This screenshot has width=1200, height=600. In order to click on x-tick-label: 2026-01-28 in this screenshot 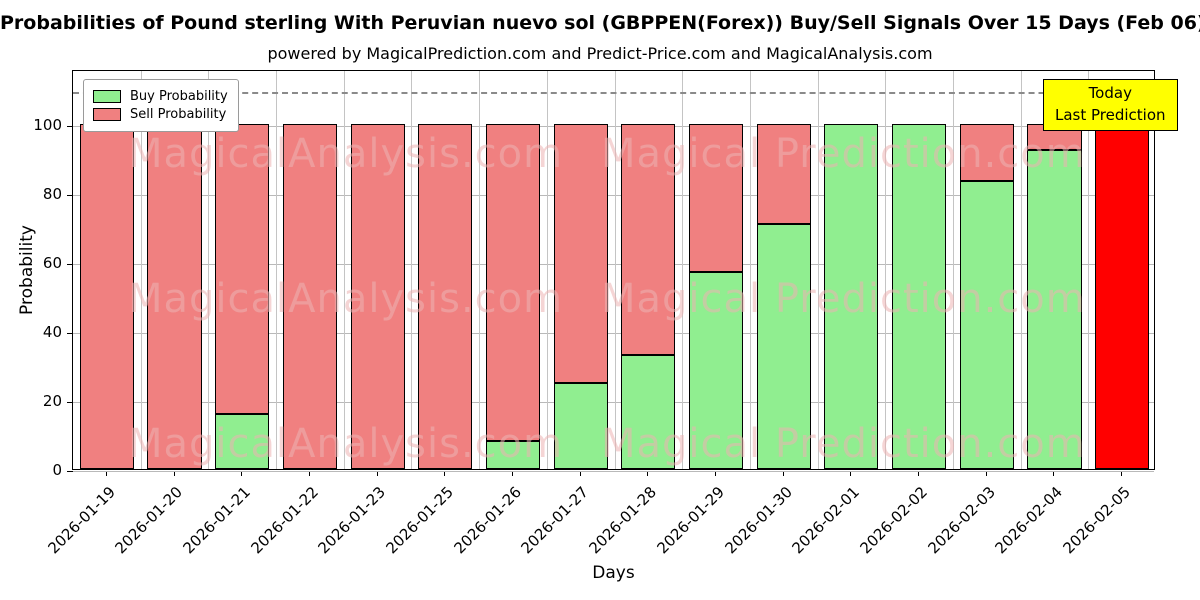, I will do `click(623, 520)`.